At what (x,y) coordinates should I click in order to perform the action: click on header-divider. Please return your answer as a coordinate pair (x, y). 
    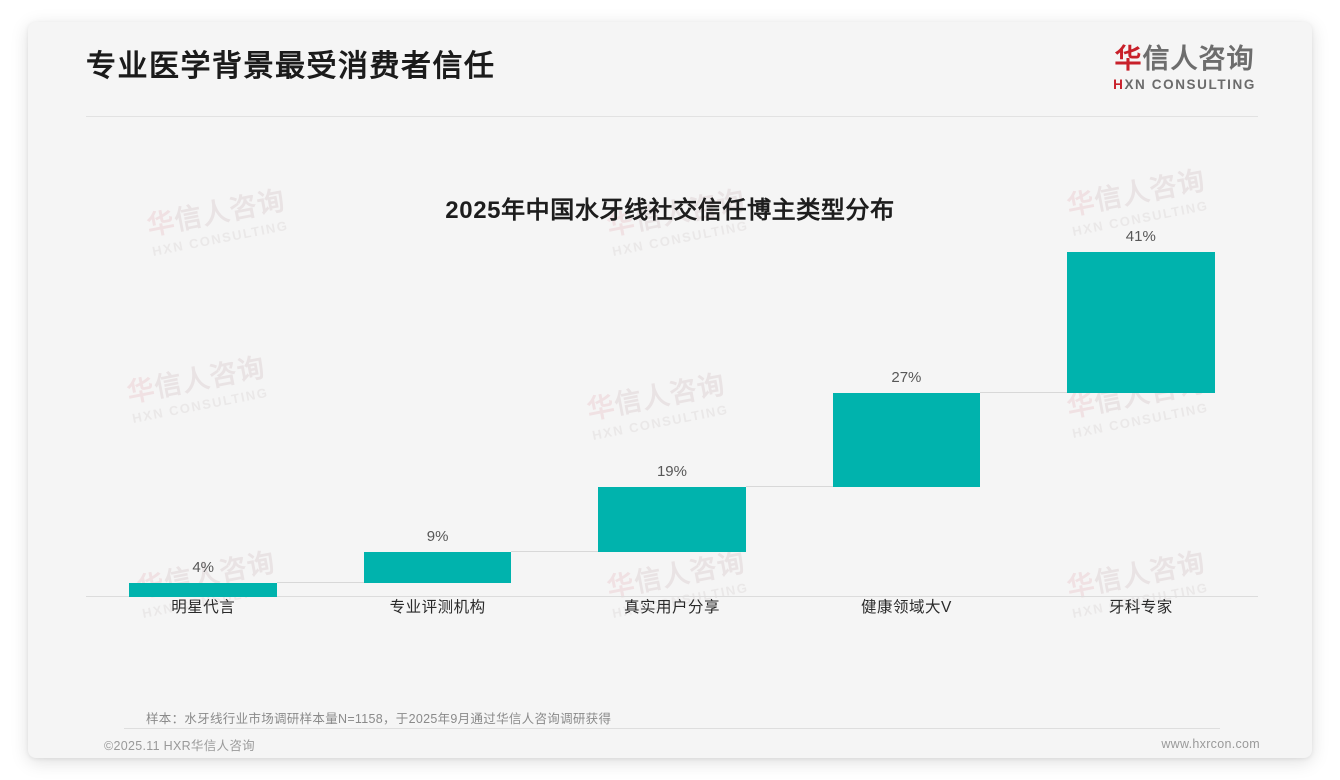
    Looking at the image, I should click on (672, 116).